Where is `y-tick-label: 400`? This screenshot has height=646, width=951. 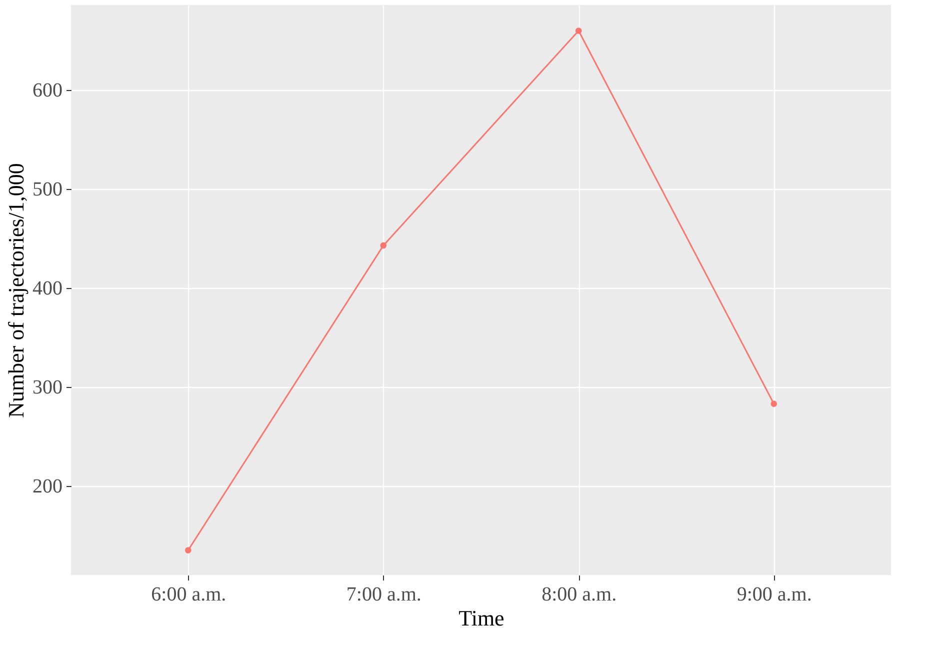 y-tick-label: 400 is located at coordinates (47, 289).